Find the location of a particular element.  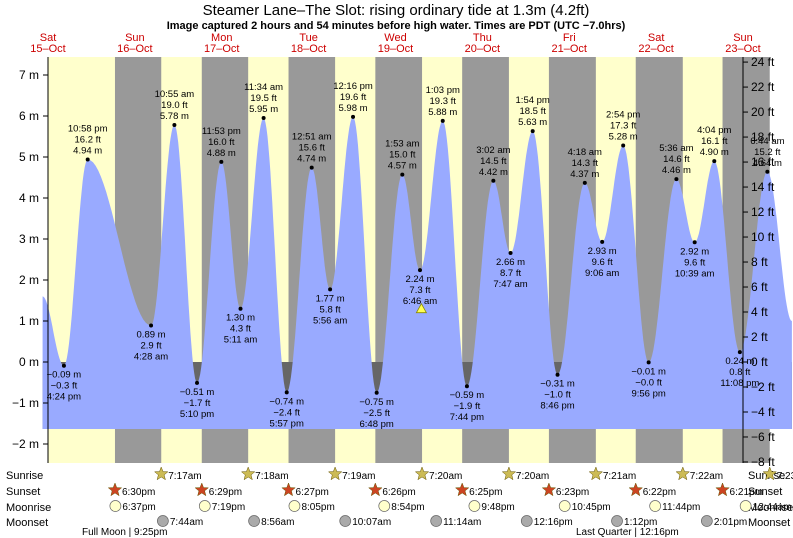

moonrise-time: 8:54pm is located at coordinates (407, 507).